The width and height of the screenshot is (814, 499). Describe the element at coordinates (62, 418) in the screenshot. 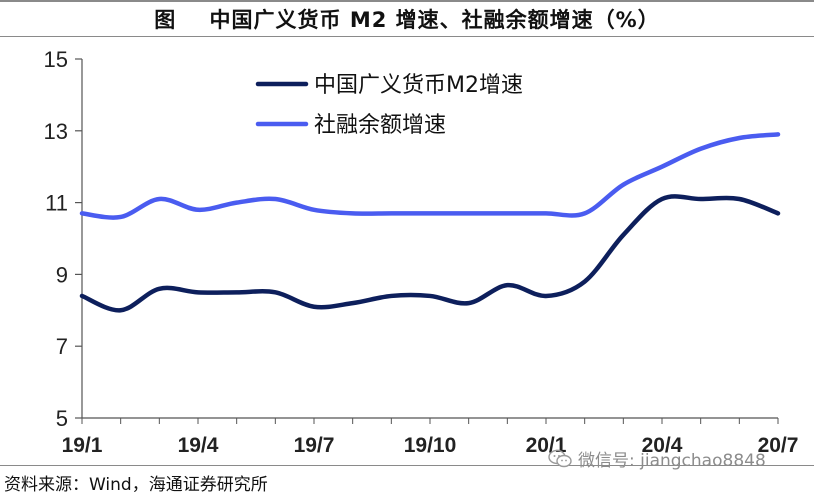

I see `y-tick-label: 5` at that location.